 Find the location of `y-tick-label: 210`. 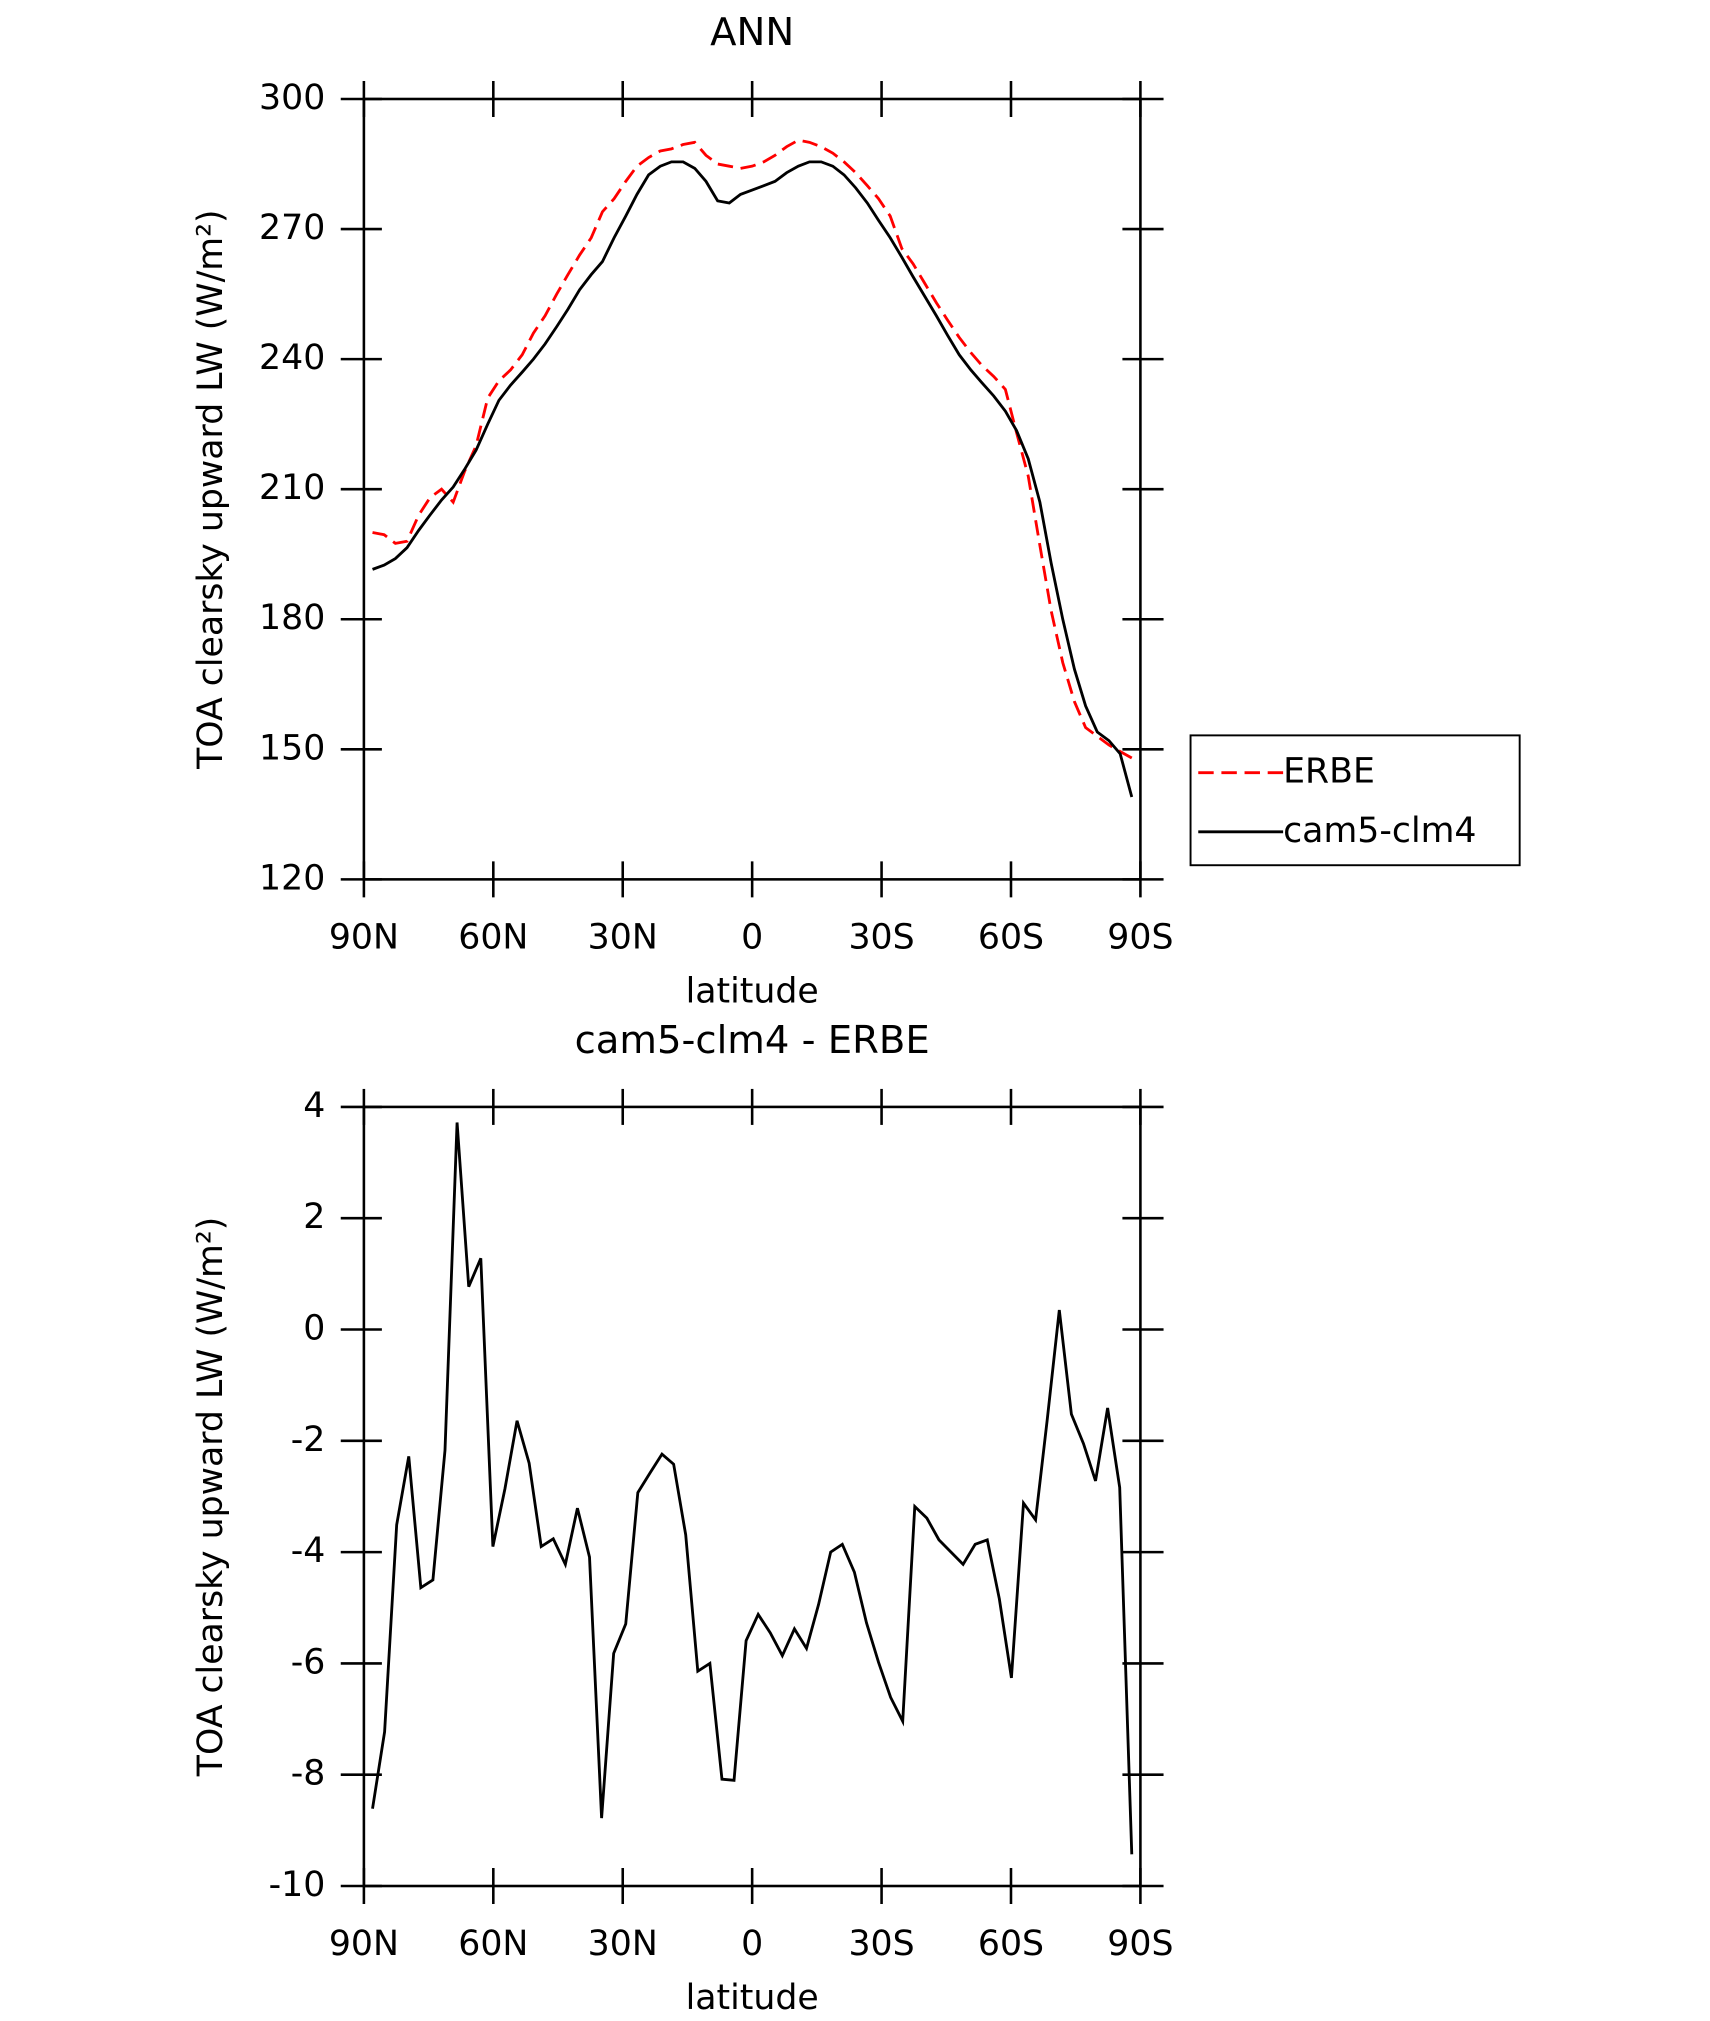

y-tick-label: 210 is located at coordinates (292, 488).